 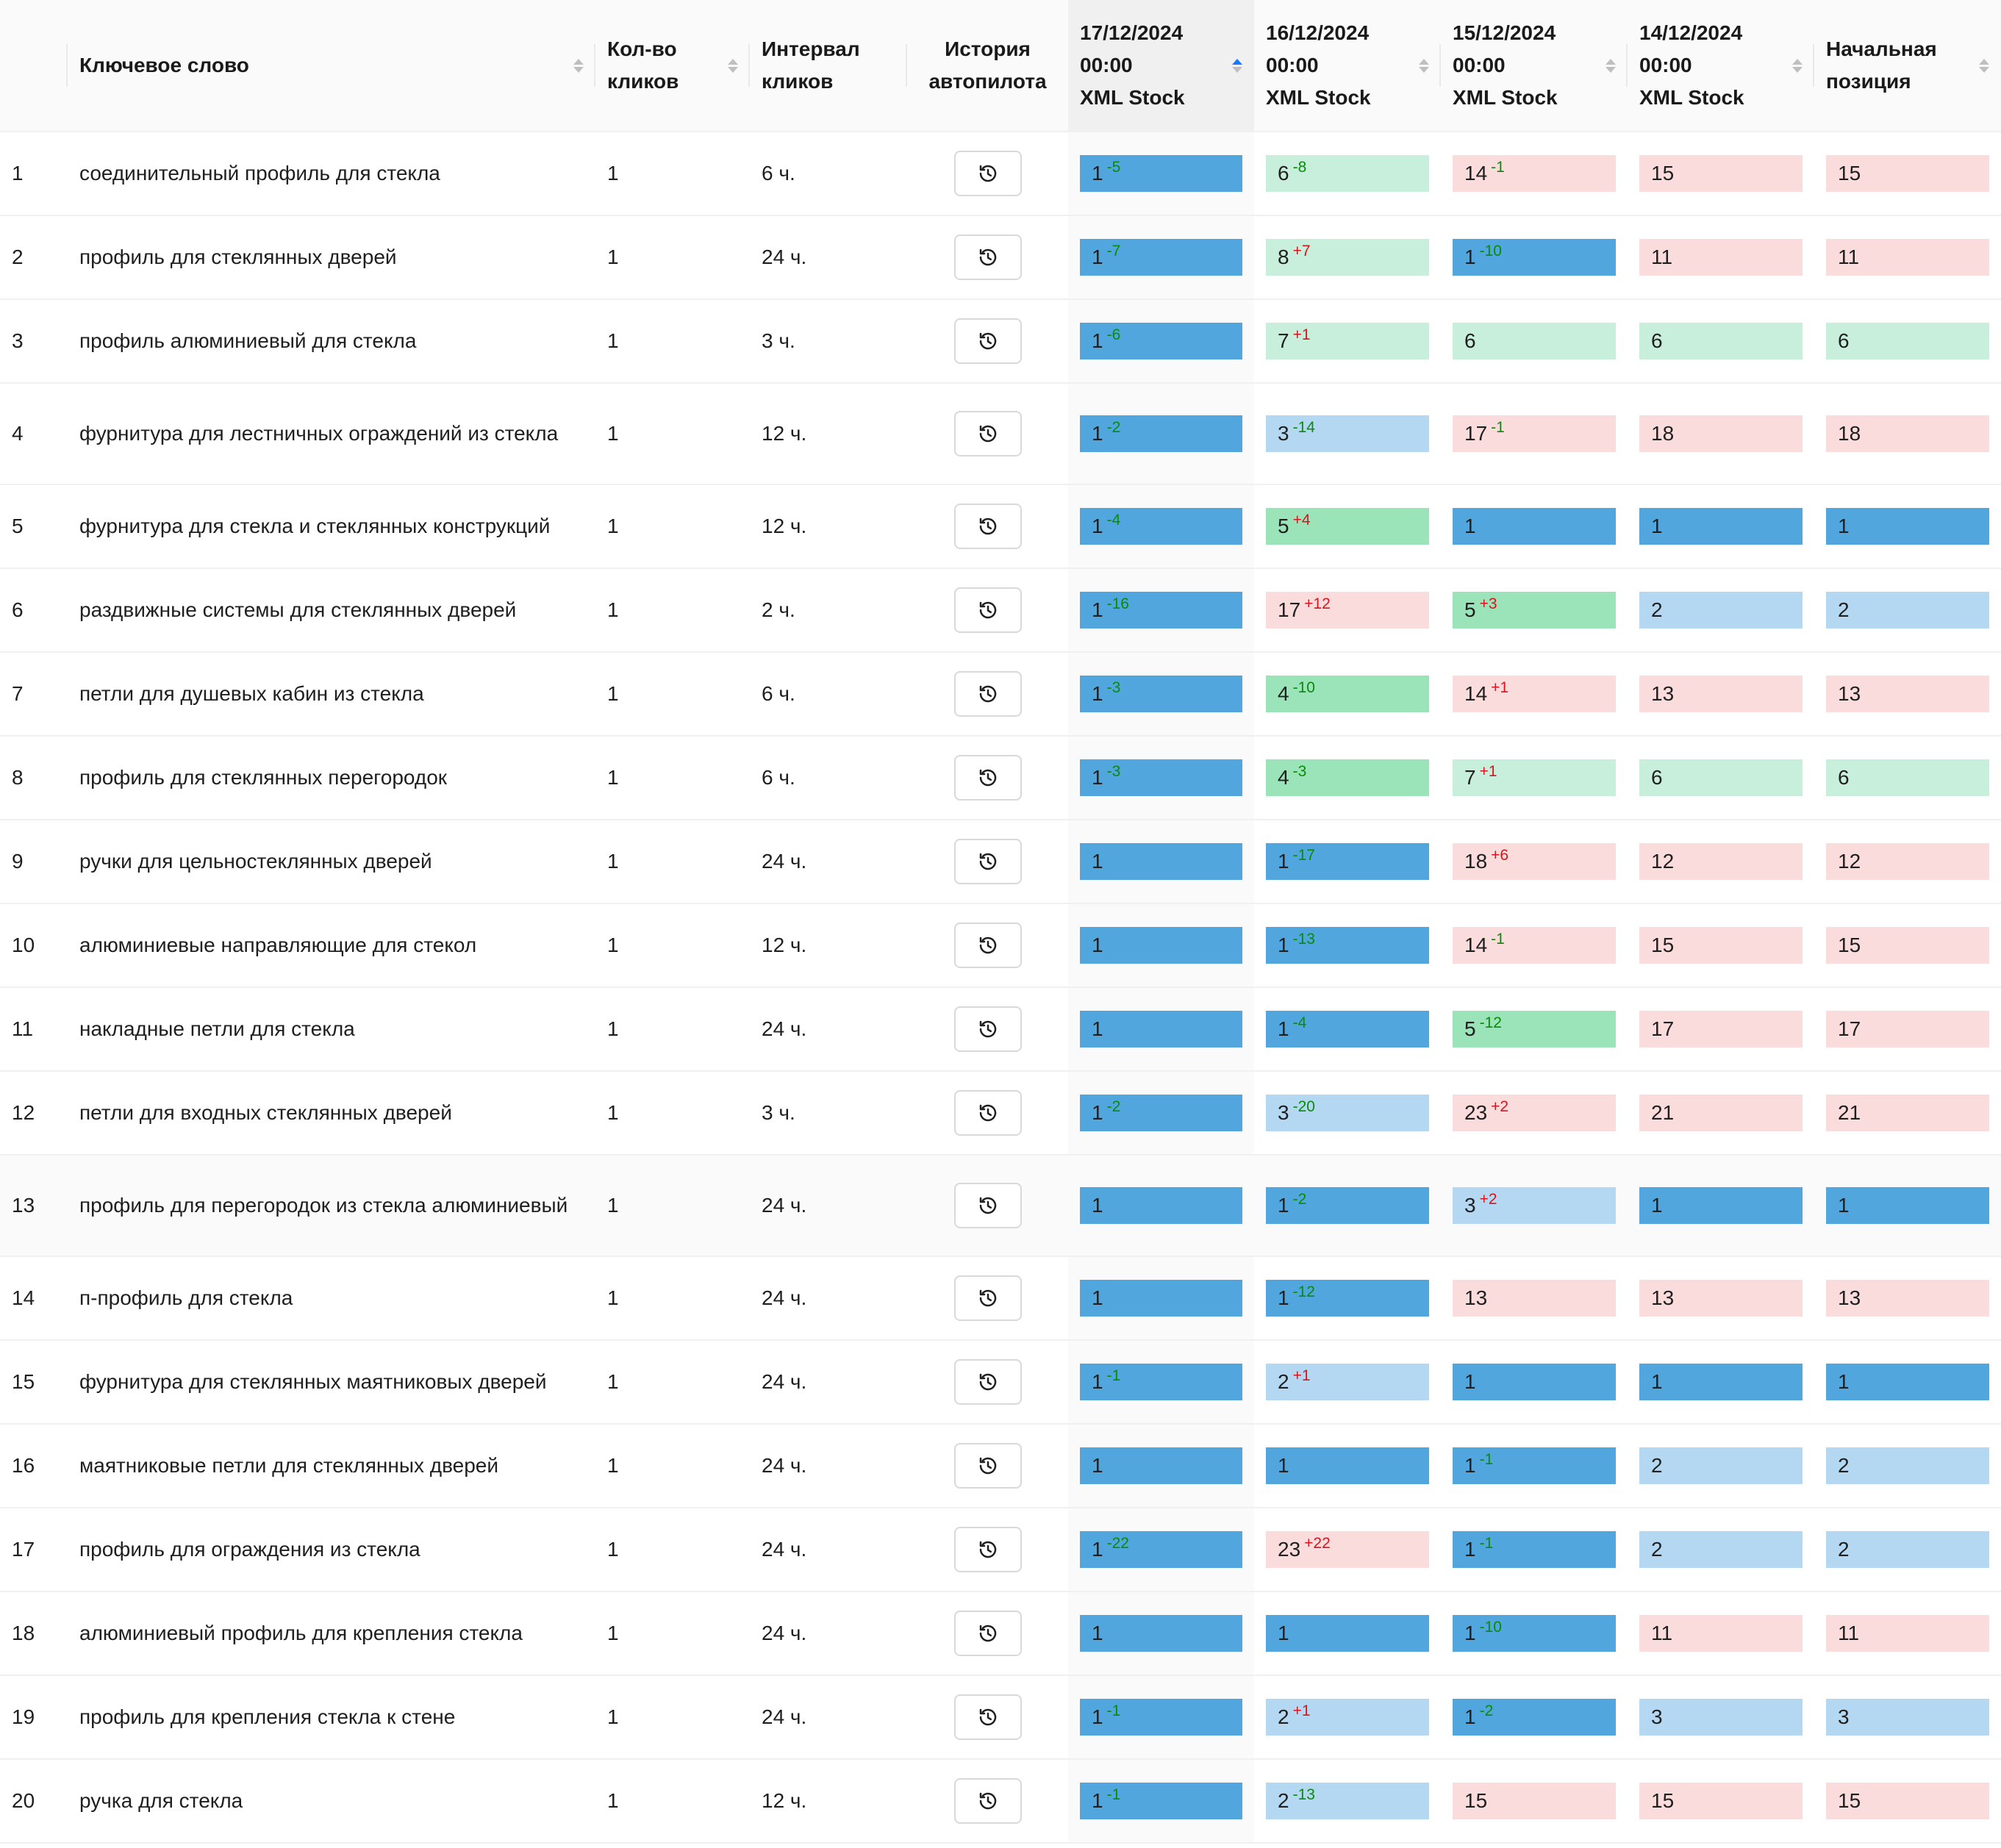 What do you see at coordinates (1487, 1711) in the screenshot?
I see `position-delta: -2` at bounding box center [1487, 1711].